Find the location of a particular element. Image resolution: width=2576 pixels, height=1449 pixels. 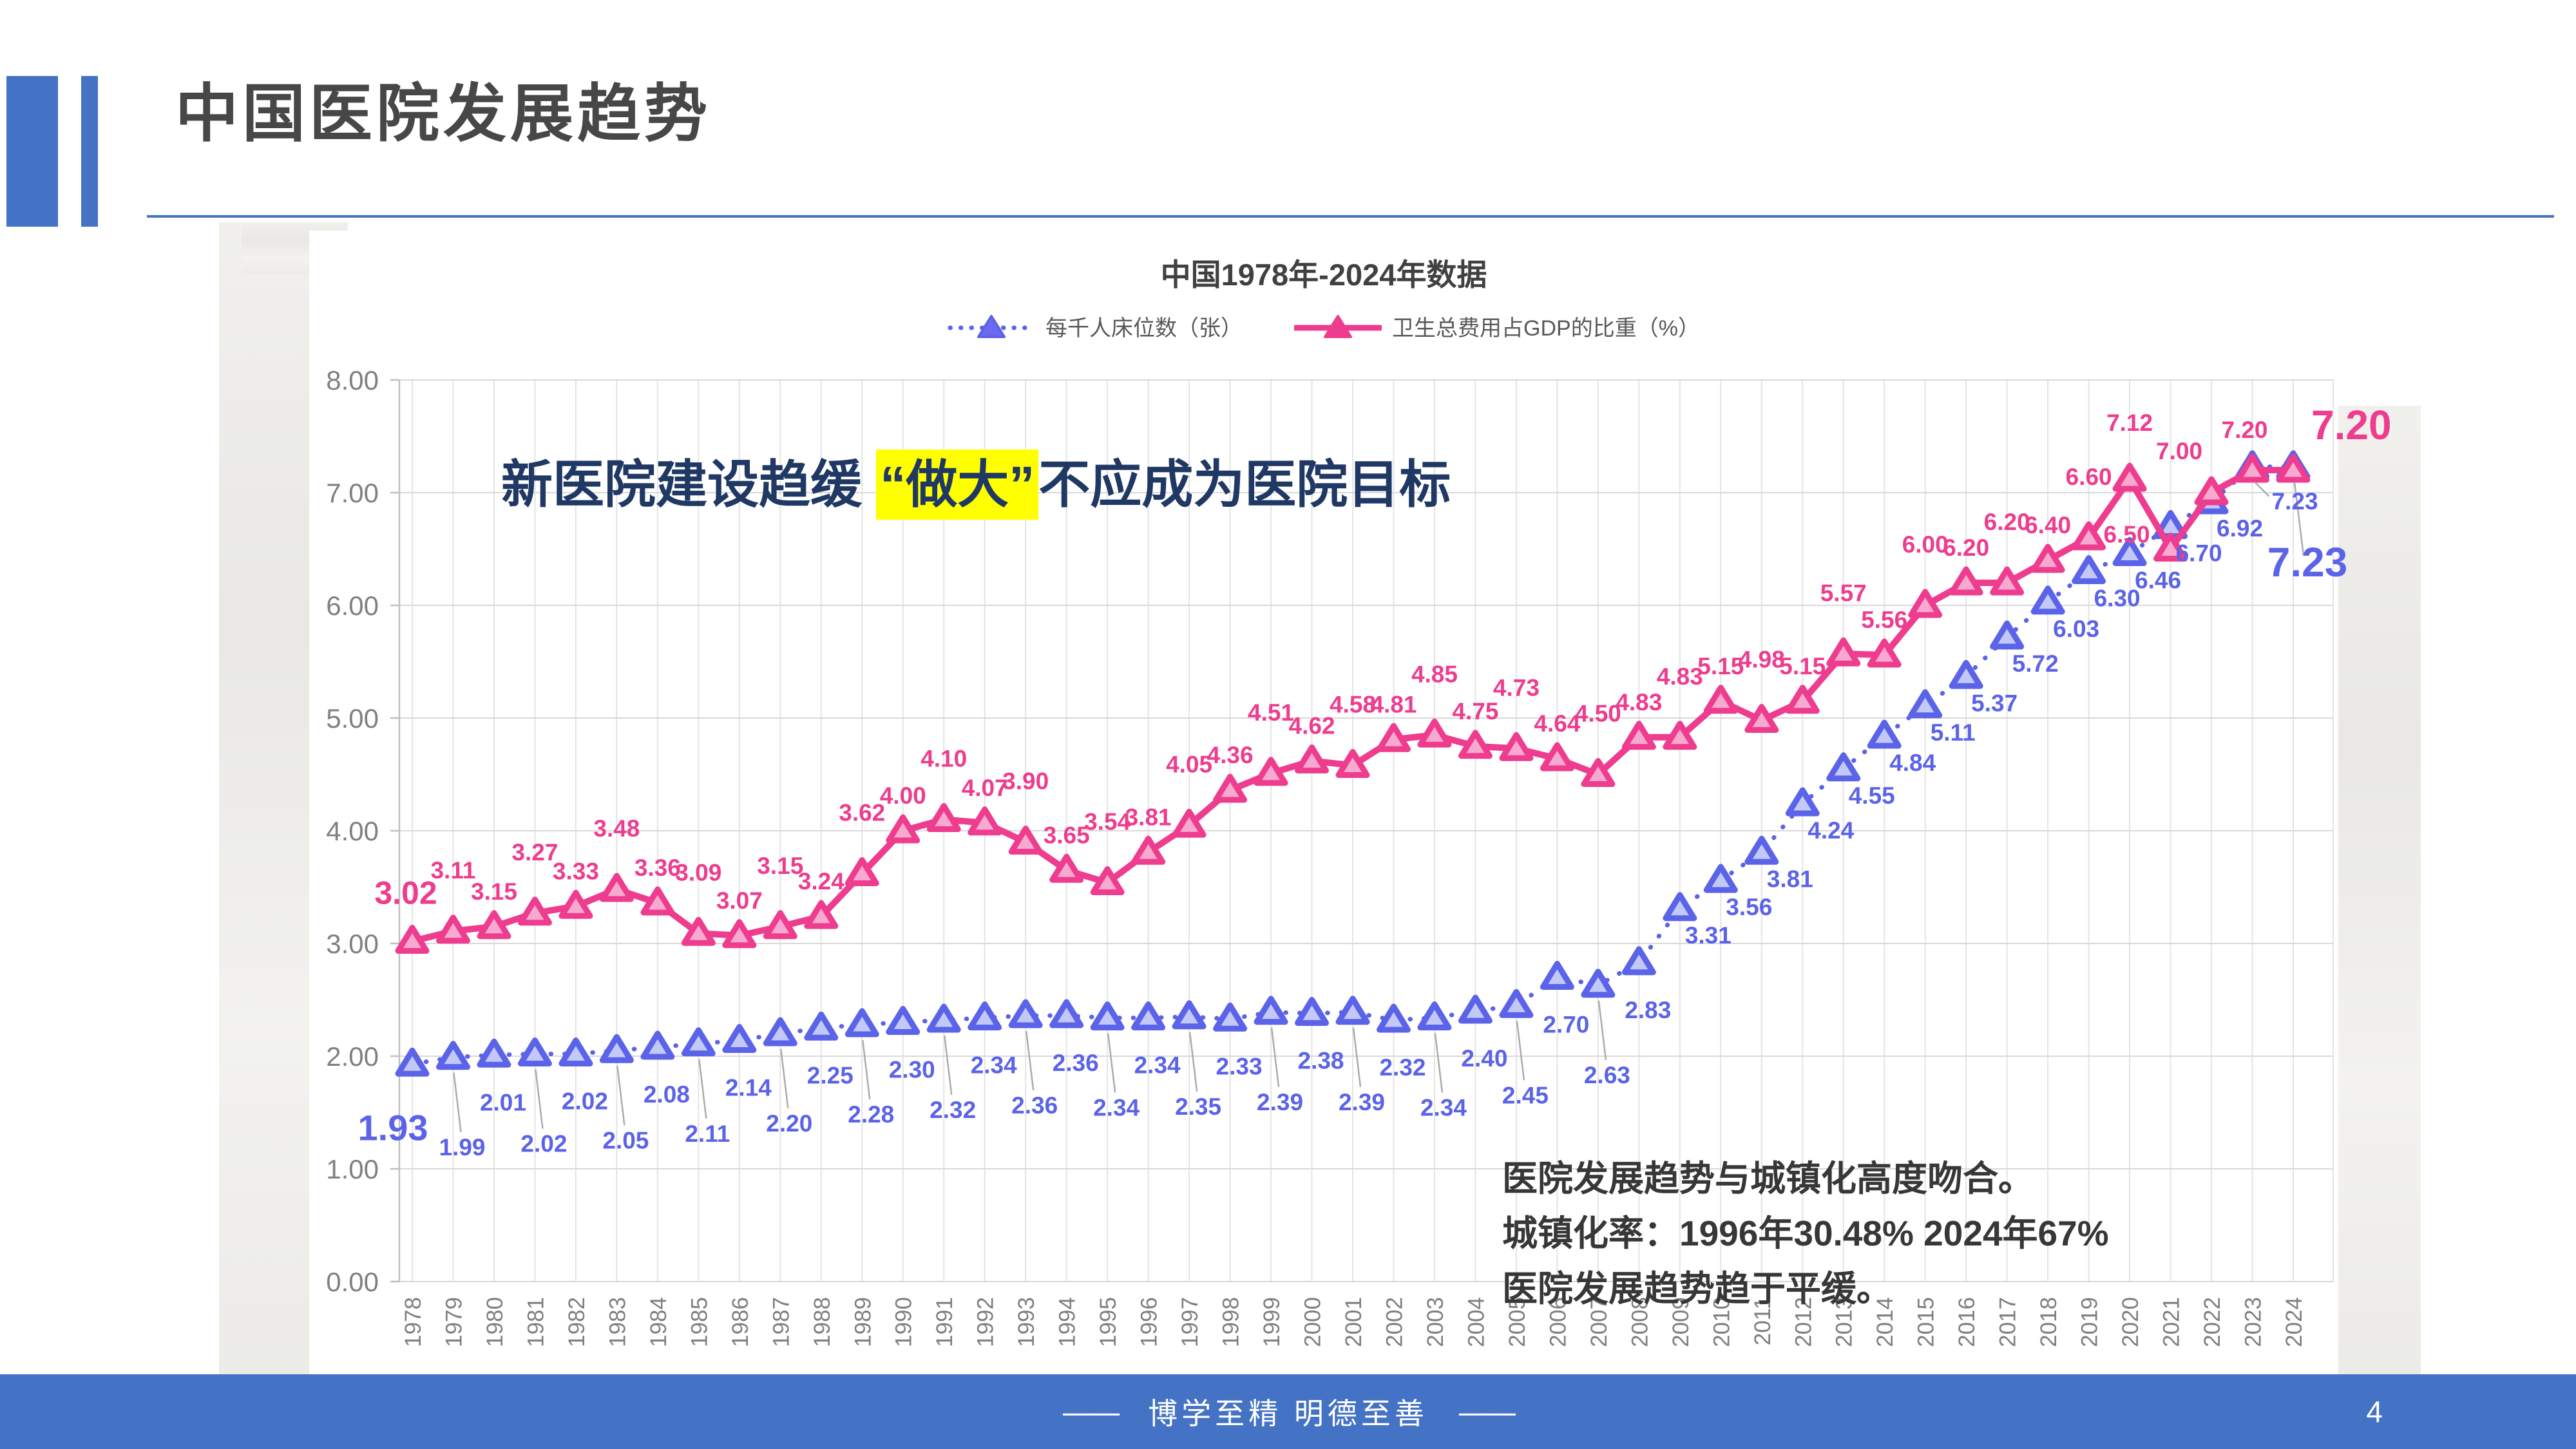

svg-text: 2.35 is located at coordinates (1198, 1107).